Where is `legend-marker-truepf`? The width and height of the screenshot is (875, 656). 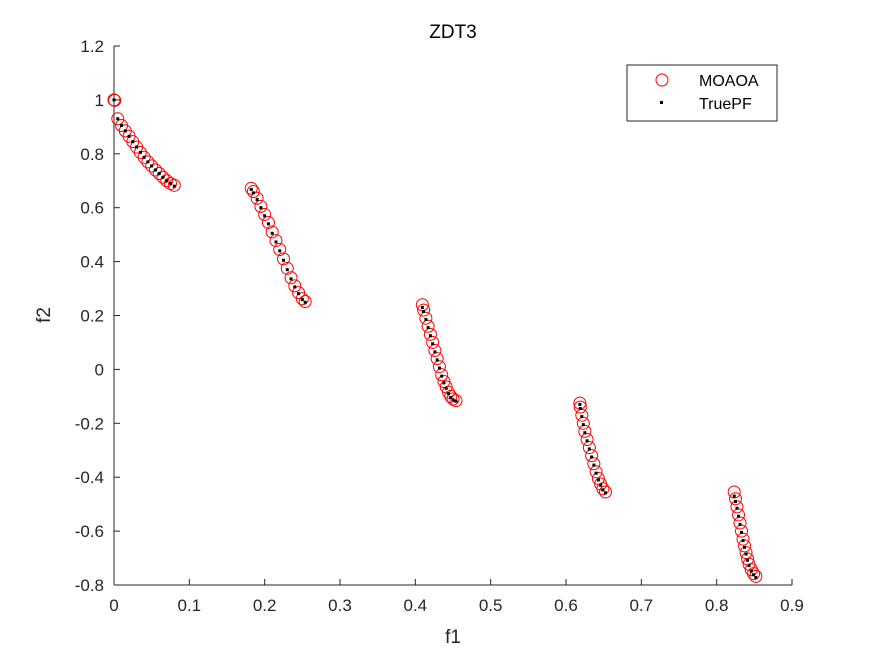
legend-marker-truepf is located at coordinates (661, 102).